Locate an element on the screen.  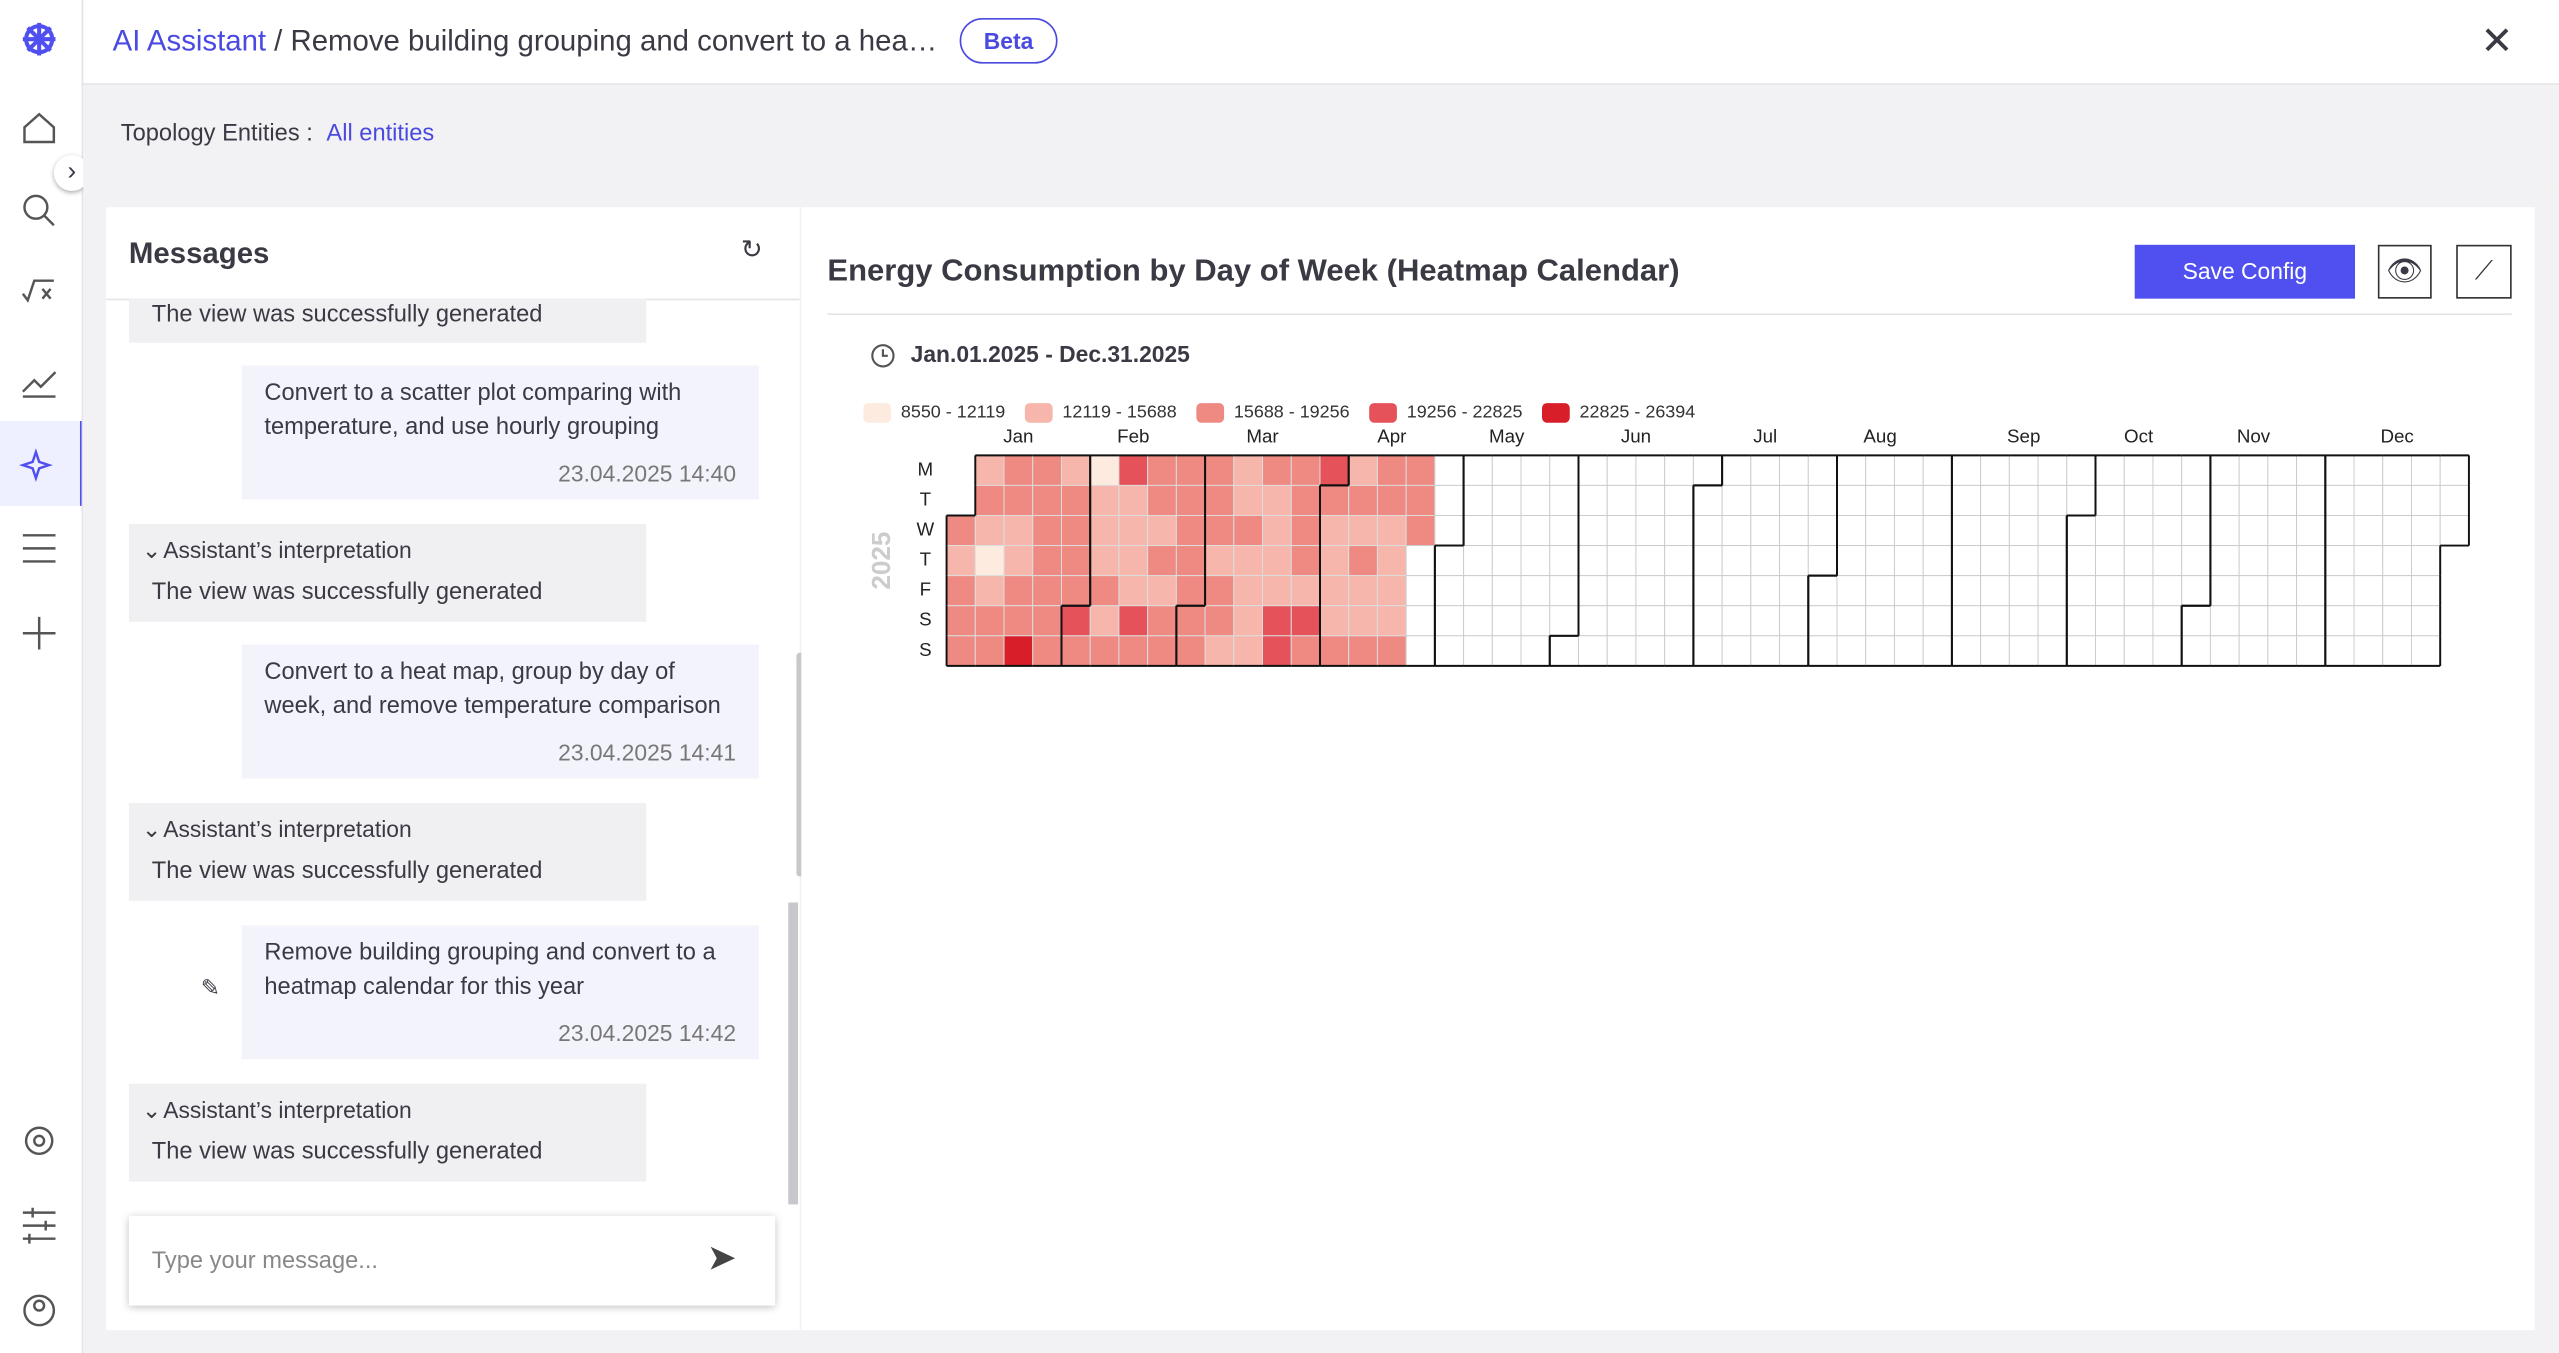
filters-icon is located at coordinates (39, 1225).